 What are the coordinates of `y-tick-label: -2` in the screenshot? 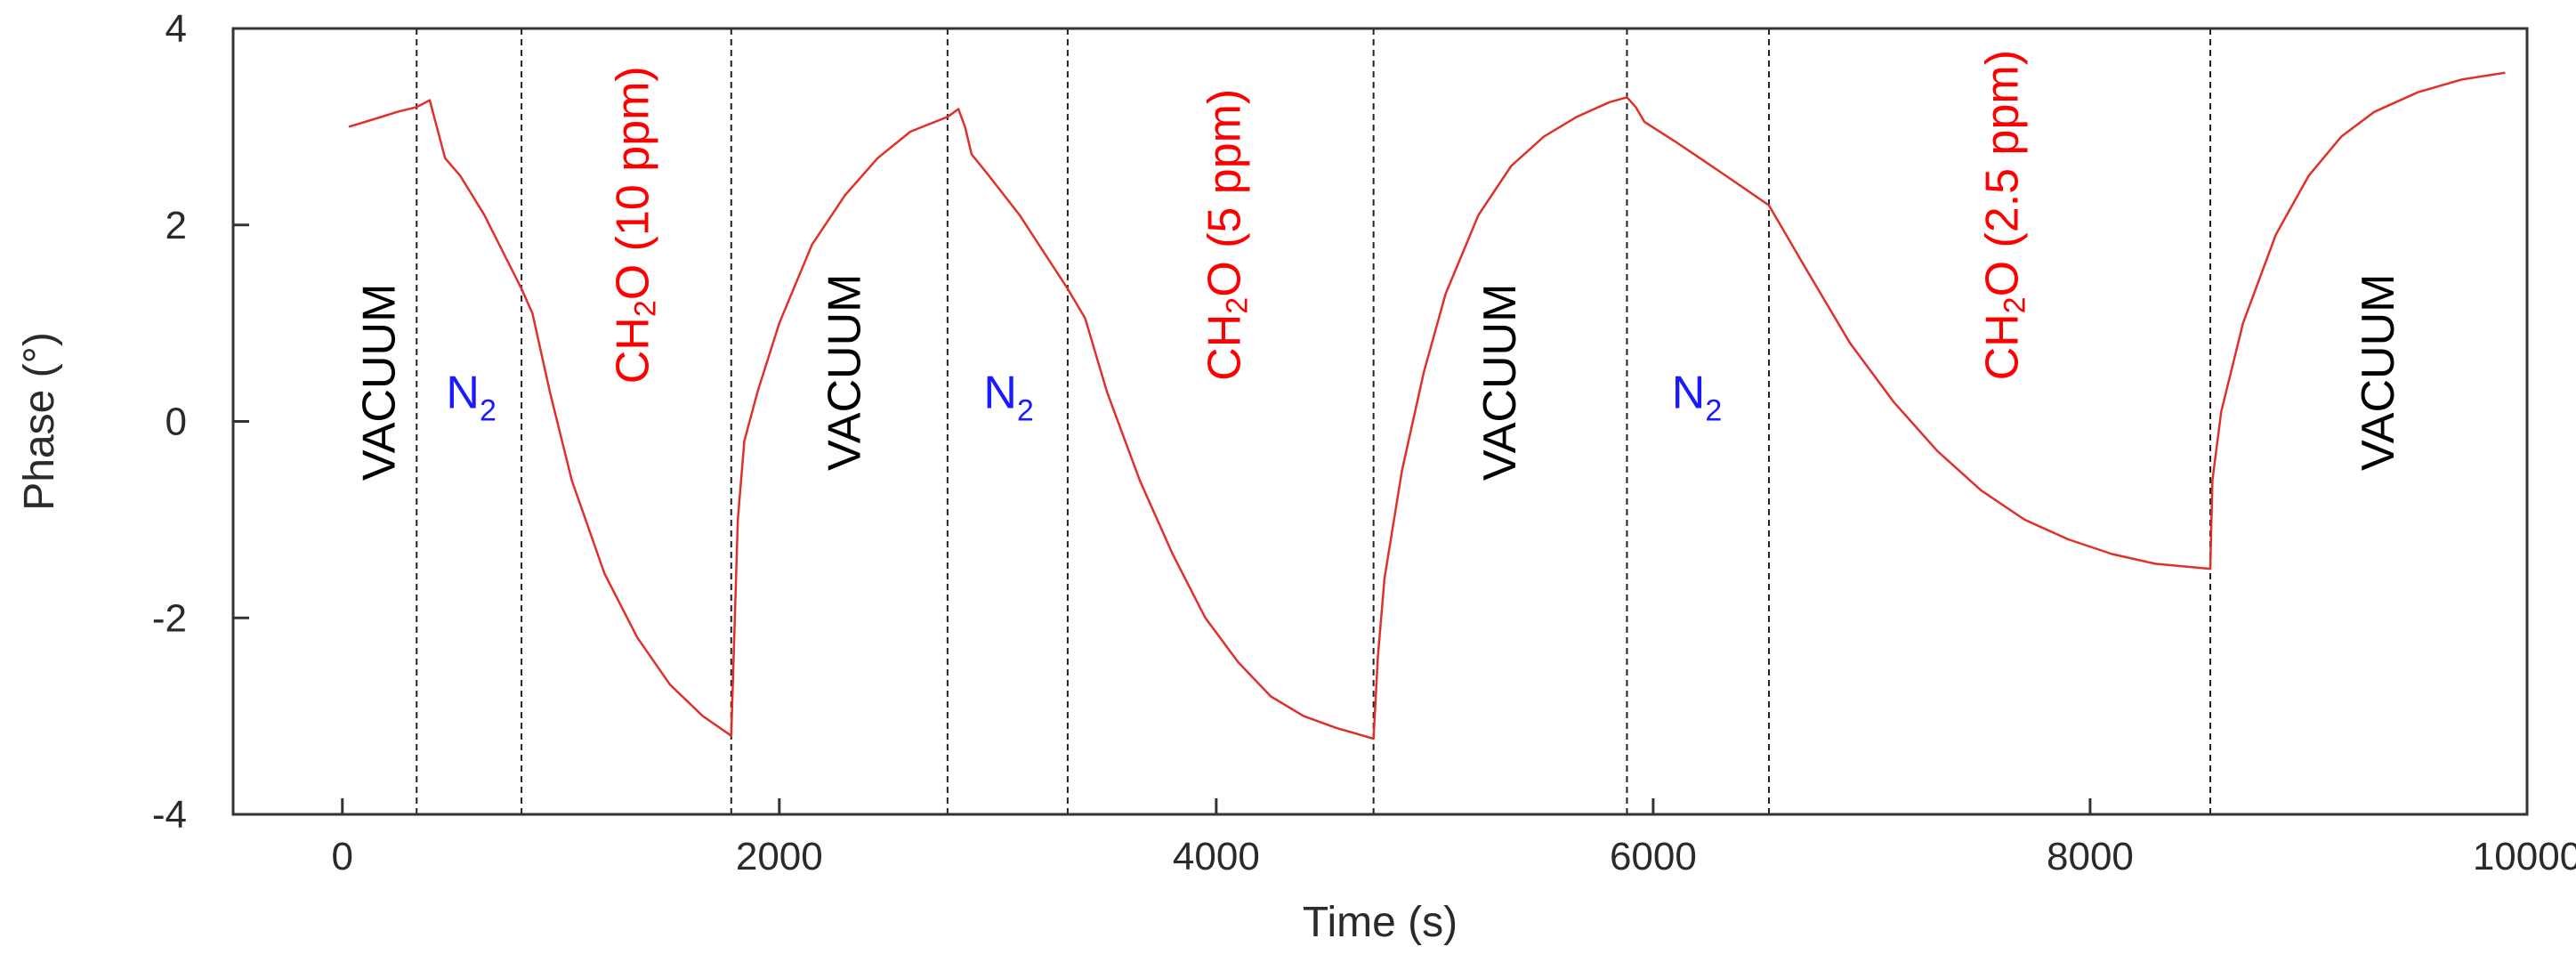 It's located at (169, 618).